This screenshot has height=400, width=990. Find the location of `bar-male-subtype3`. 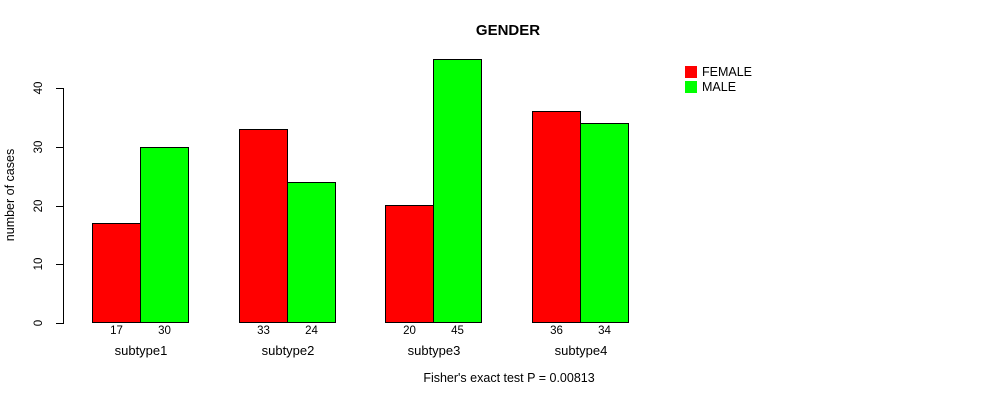

bar-male-subtype3 is located at coordinates (457, 191).